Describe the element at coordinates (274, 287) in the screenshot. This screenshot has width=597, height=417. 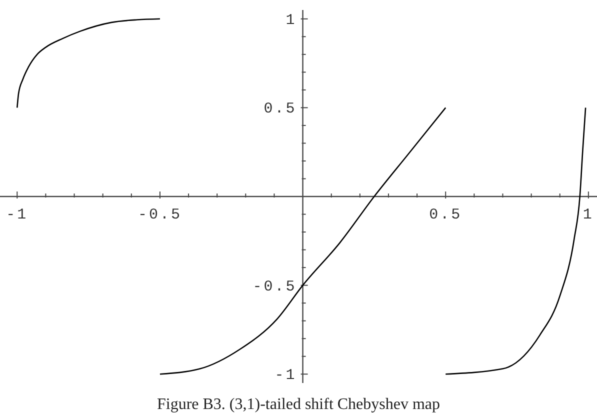
I see `y-tick-label: -0.5` at that location.